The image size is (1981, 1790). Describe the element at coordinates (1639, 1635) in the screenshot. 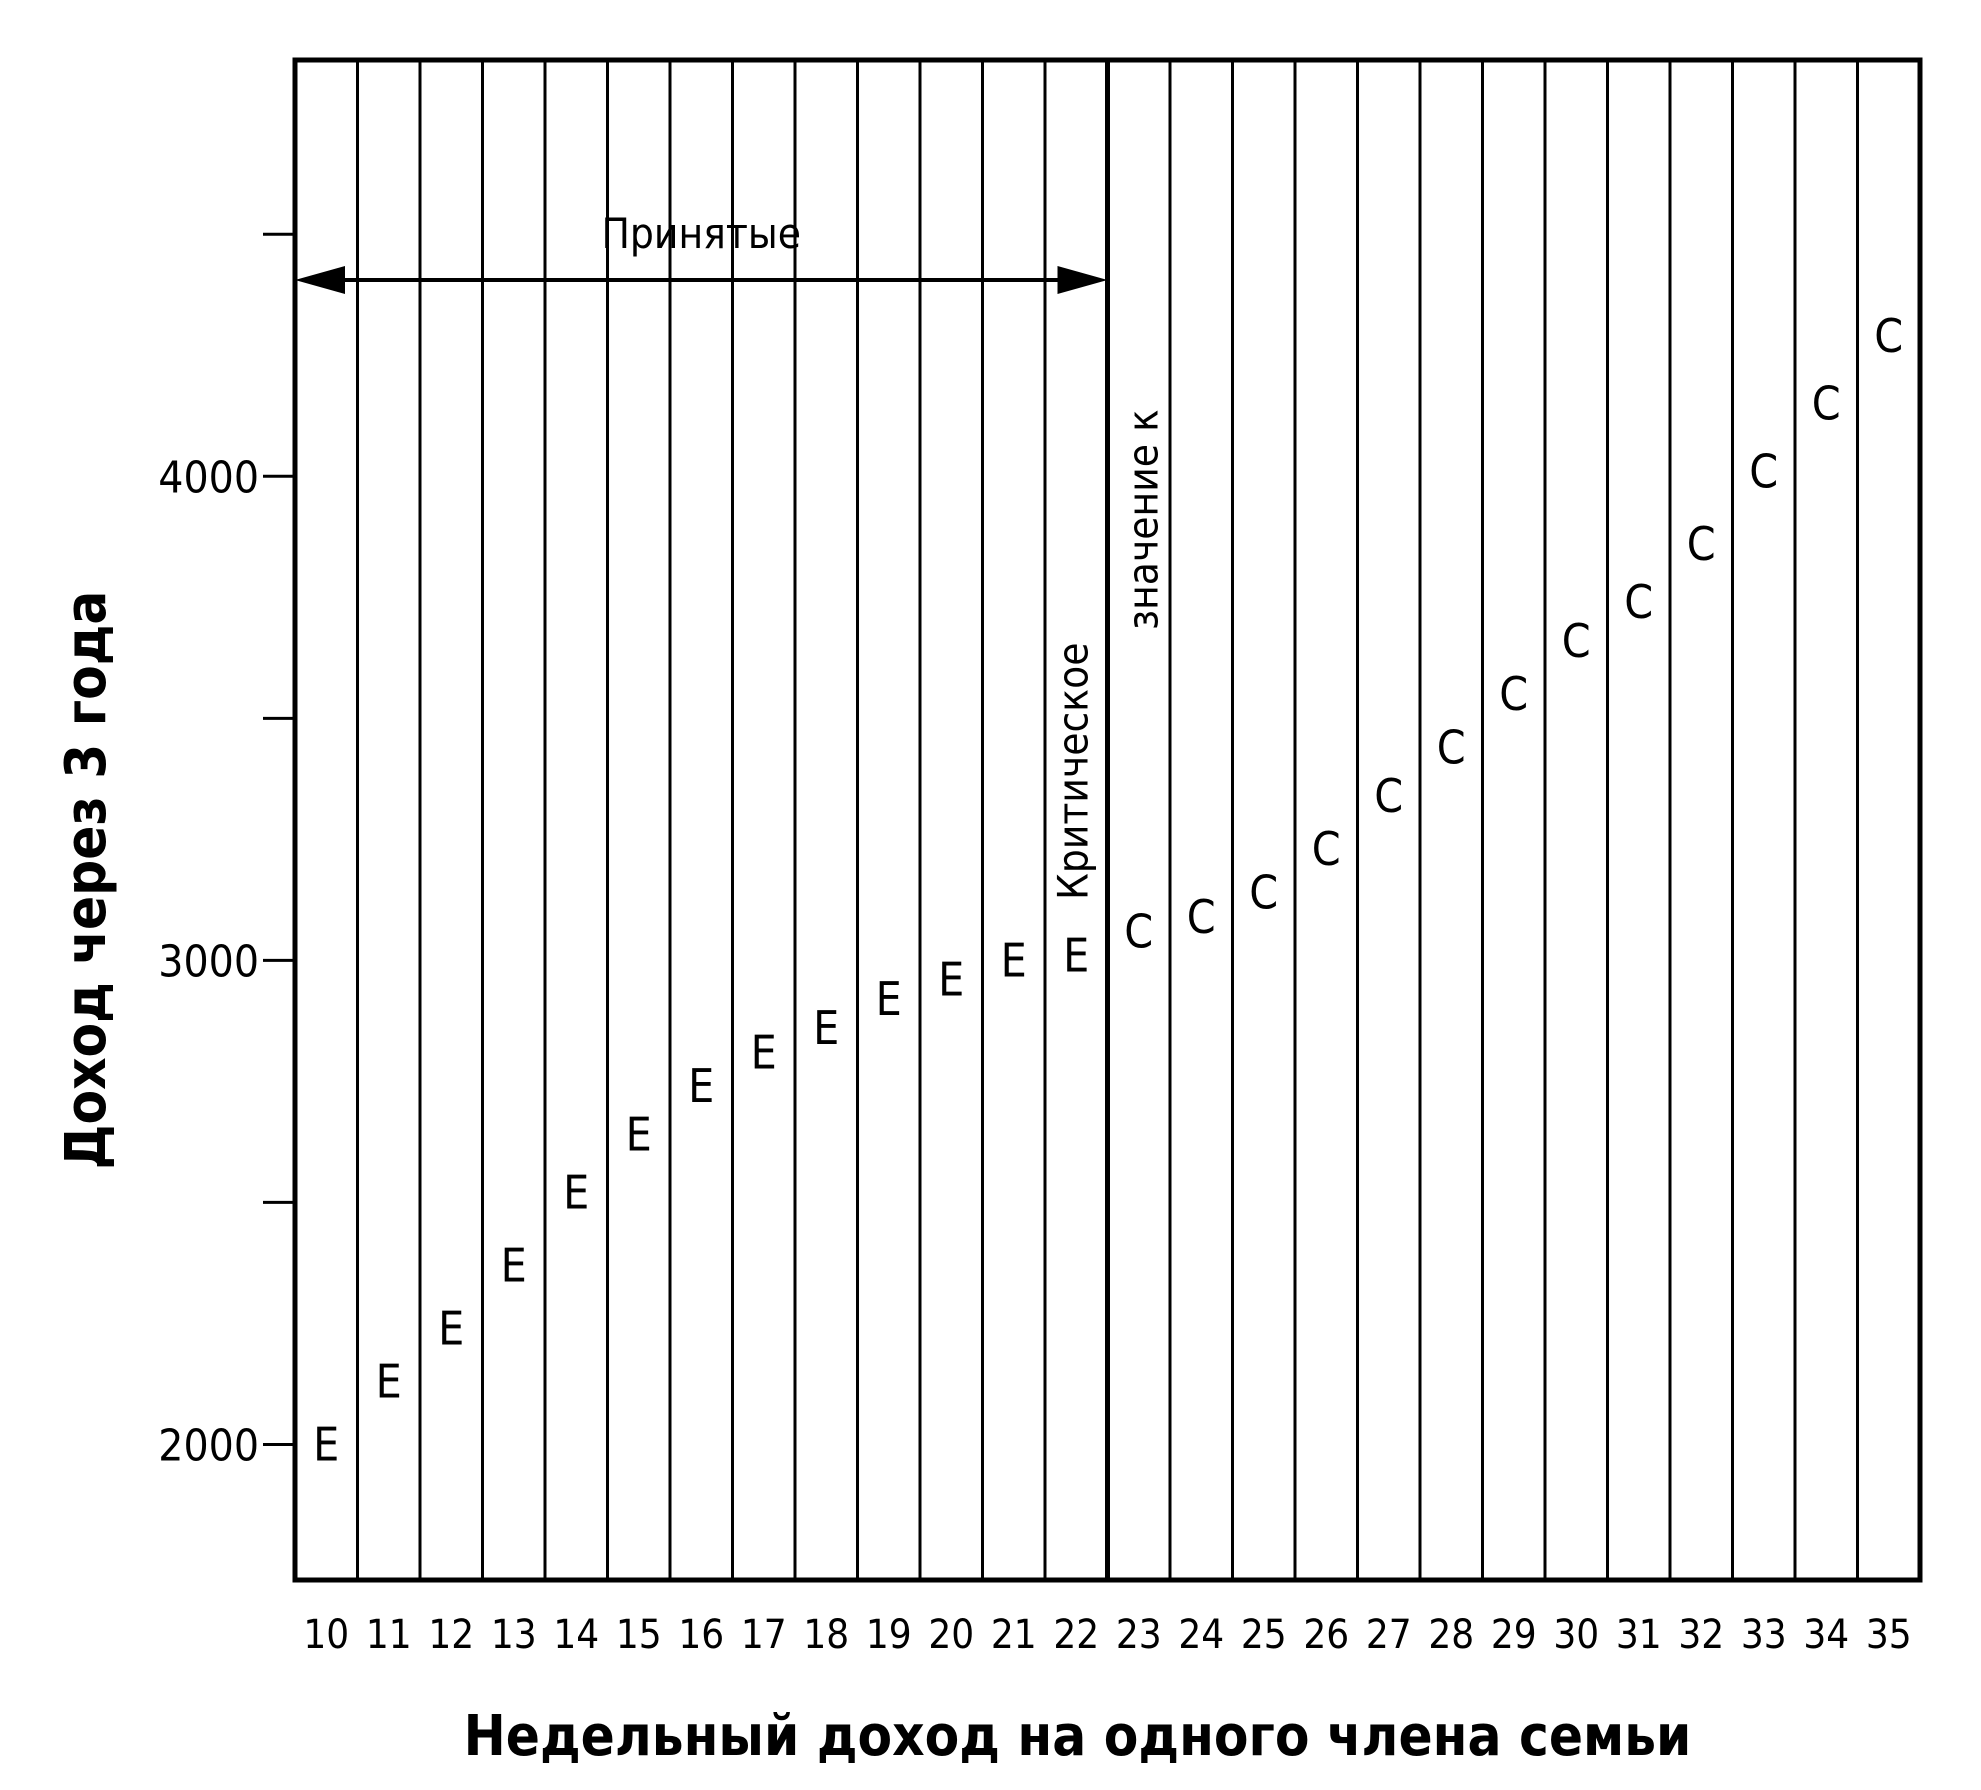

I see `x-tick-label: 31` at that location.